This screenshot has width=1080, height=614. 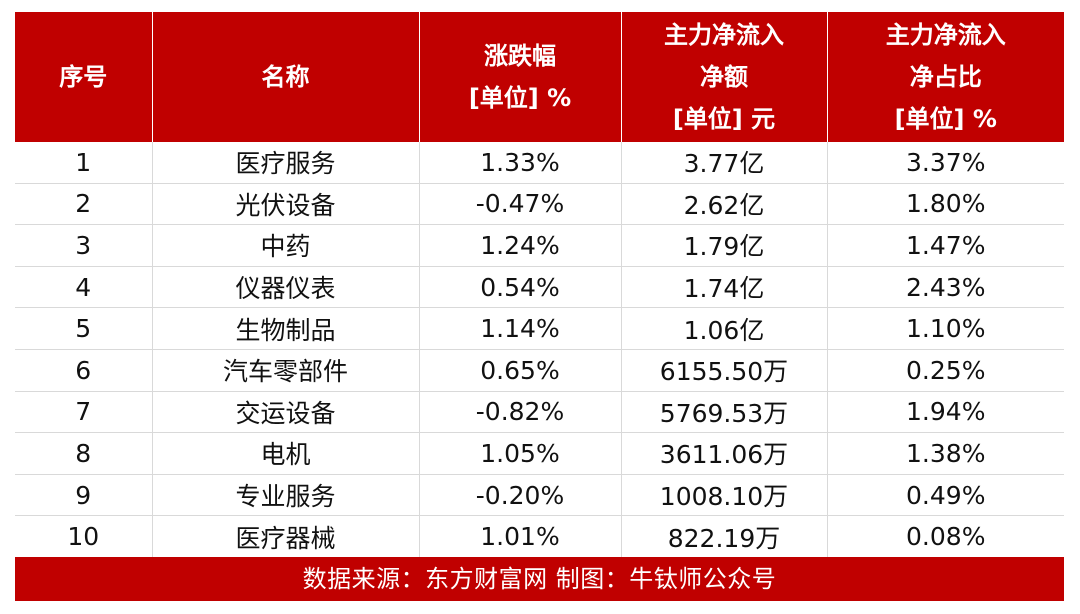 I want to click on cell-net-ratio: 0.25%, so click(x=945, y=370).